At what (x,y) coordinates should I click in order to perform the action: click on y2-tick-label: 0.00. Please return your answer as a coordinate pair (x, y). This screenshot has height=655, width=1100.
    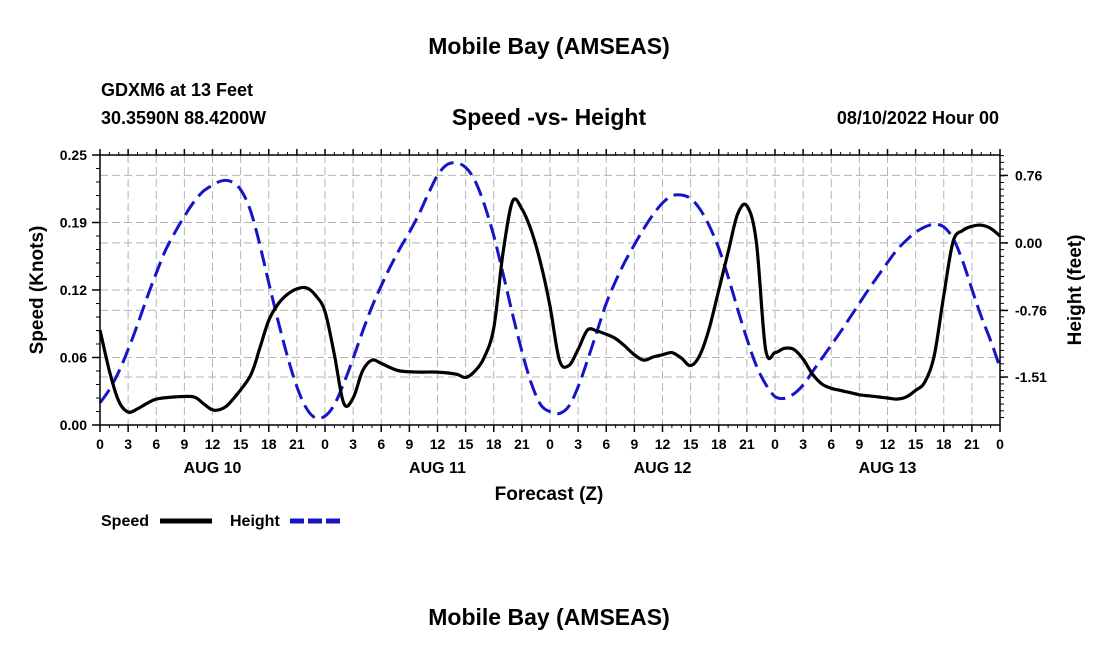
    Looking at the image, I should click on (1028, 243).